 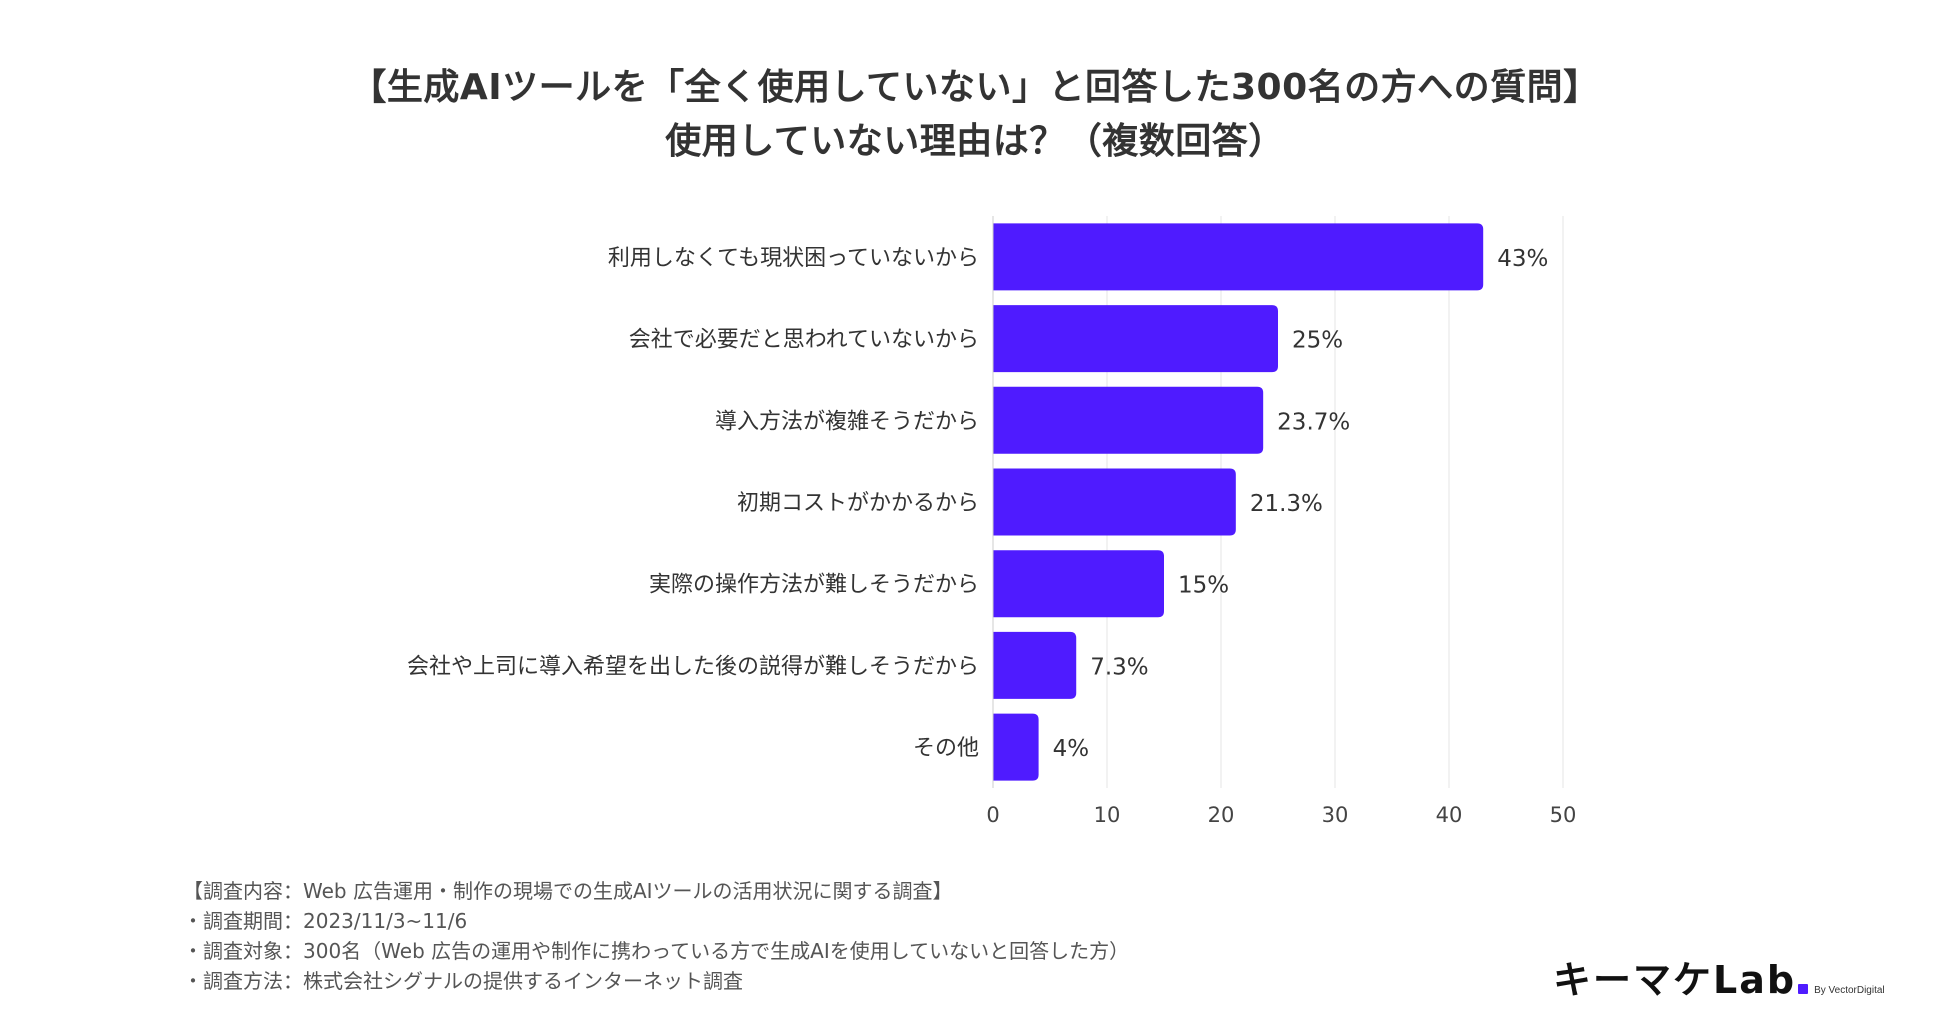 What do you see at coordinates (793, 258) in the screenshot?
I see `category-label: 利用しなくても現状困っていないから` at bounding box center [793, 258].